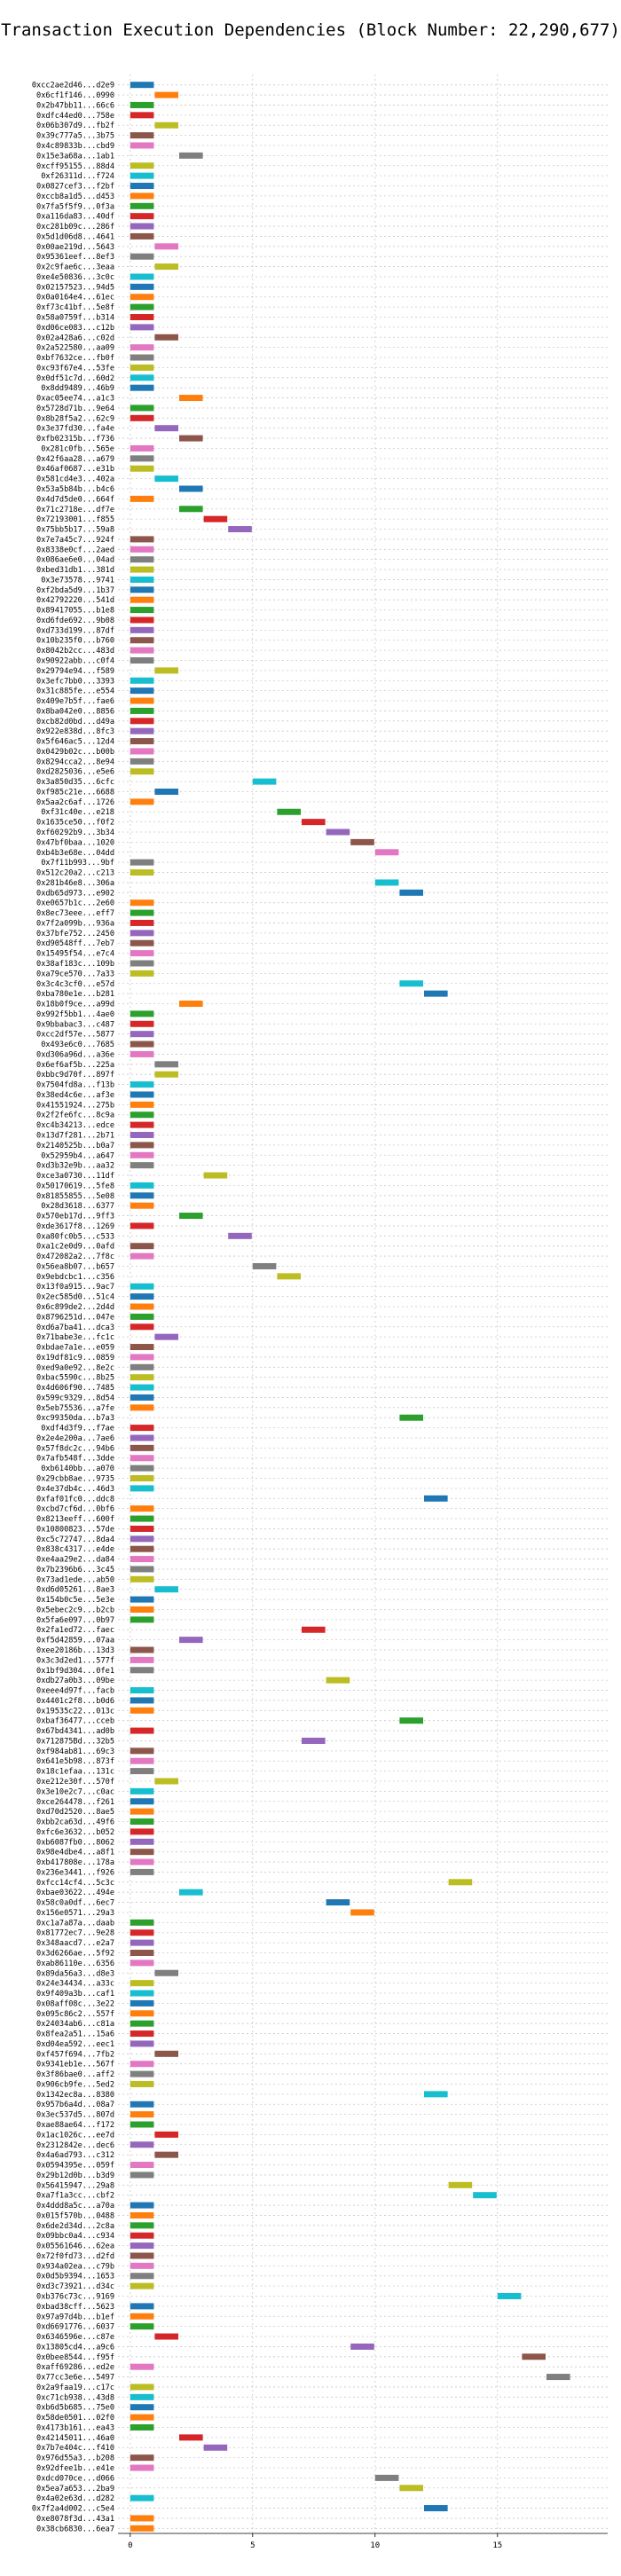  Describe the element at coordinates (75, 2226) in the screenshot. I see `y-tick-label: 0x6de2d34d...2c8a` at that location.